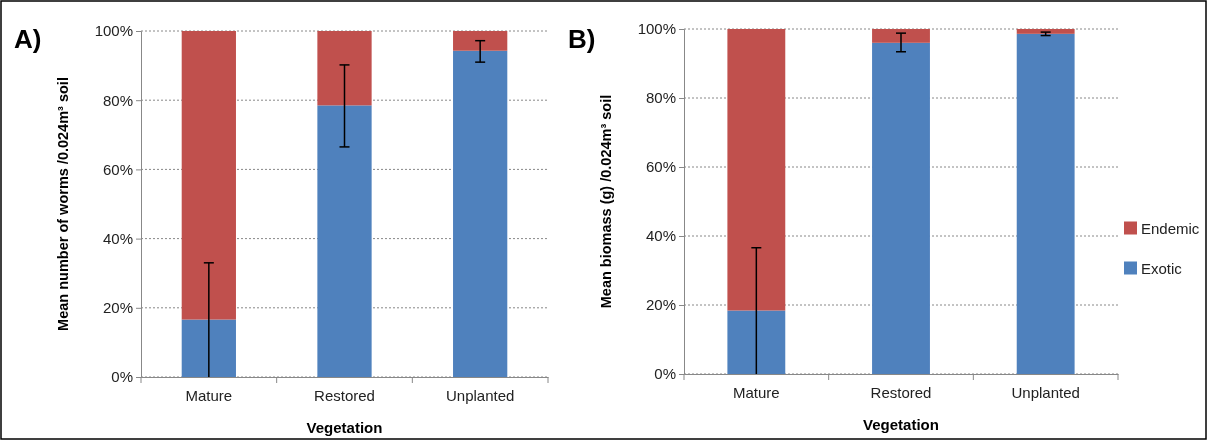  Describe the element at coordinates (63, 204) in the screenshot. I see `y-axis-title: Mean number of worms /0.024m³ soil` at that location.